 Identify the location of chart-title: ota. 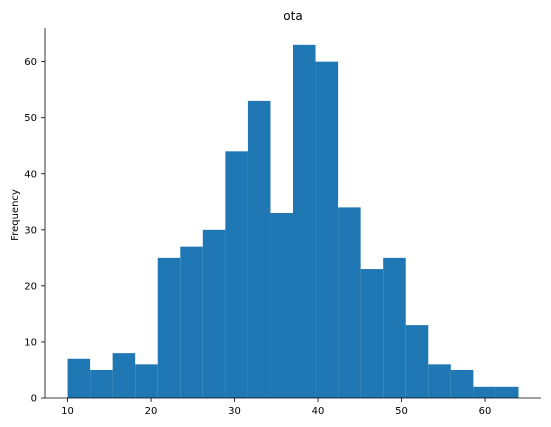
(292, 16).